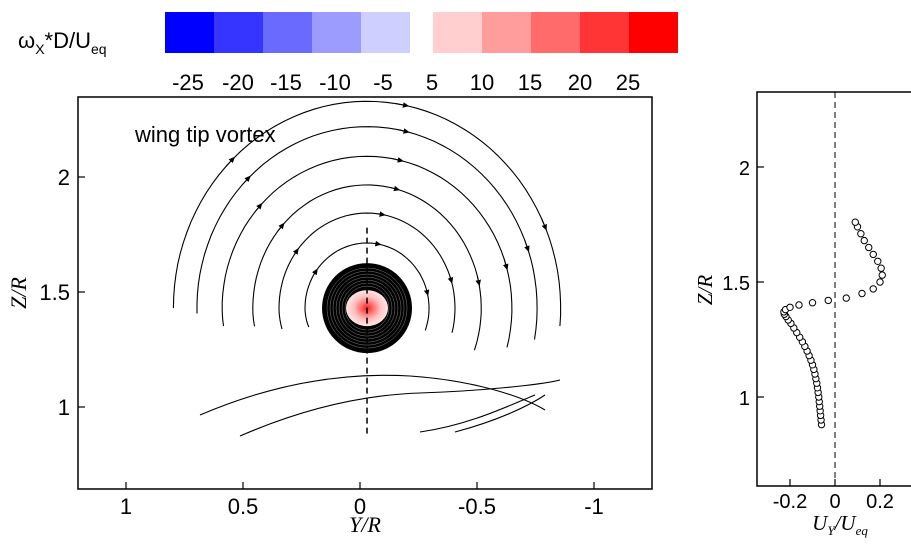 The height and width of the screenshot is (544, 911). I want to click on x-tick-label: -0.5, so click(477, 506).